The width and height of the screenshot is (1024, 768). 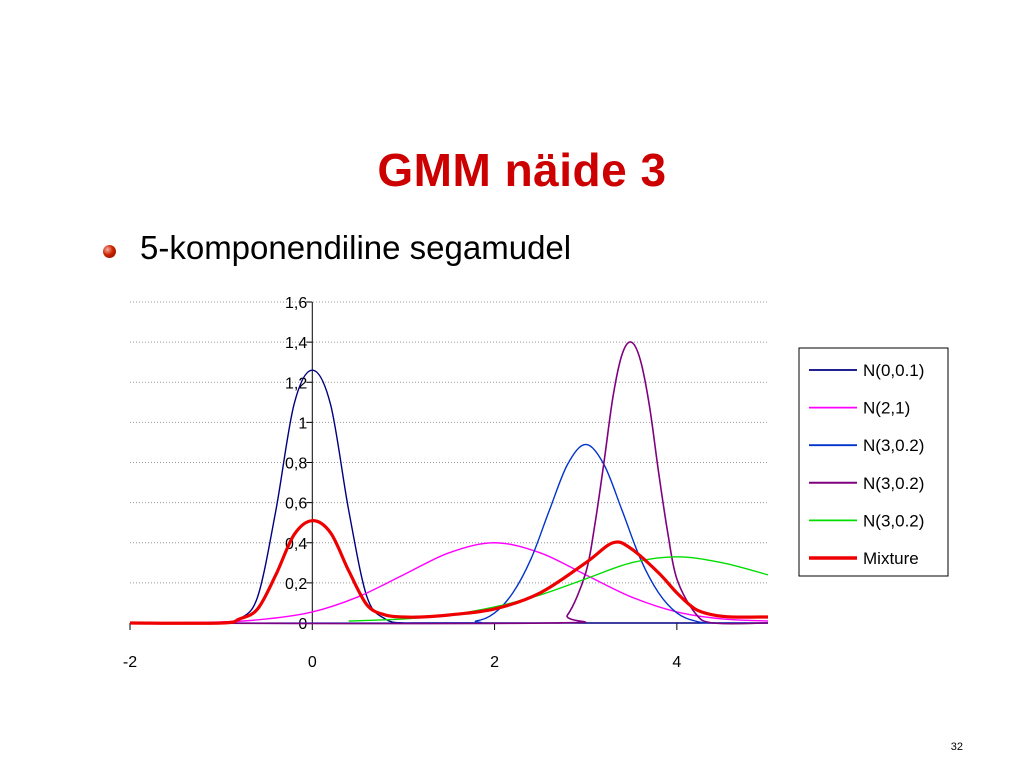 What do you see at coordinates (886, 408) in the screenshot?
I see `legend-label-1: N(2,1)` at bounding box center [886, 408].